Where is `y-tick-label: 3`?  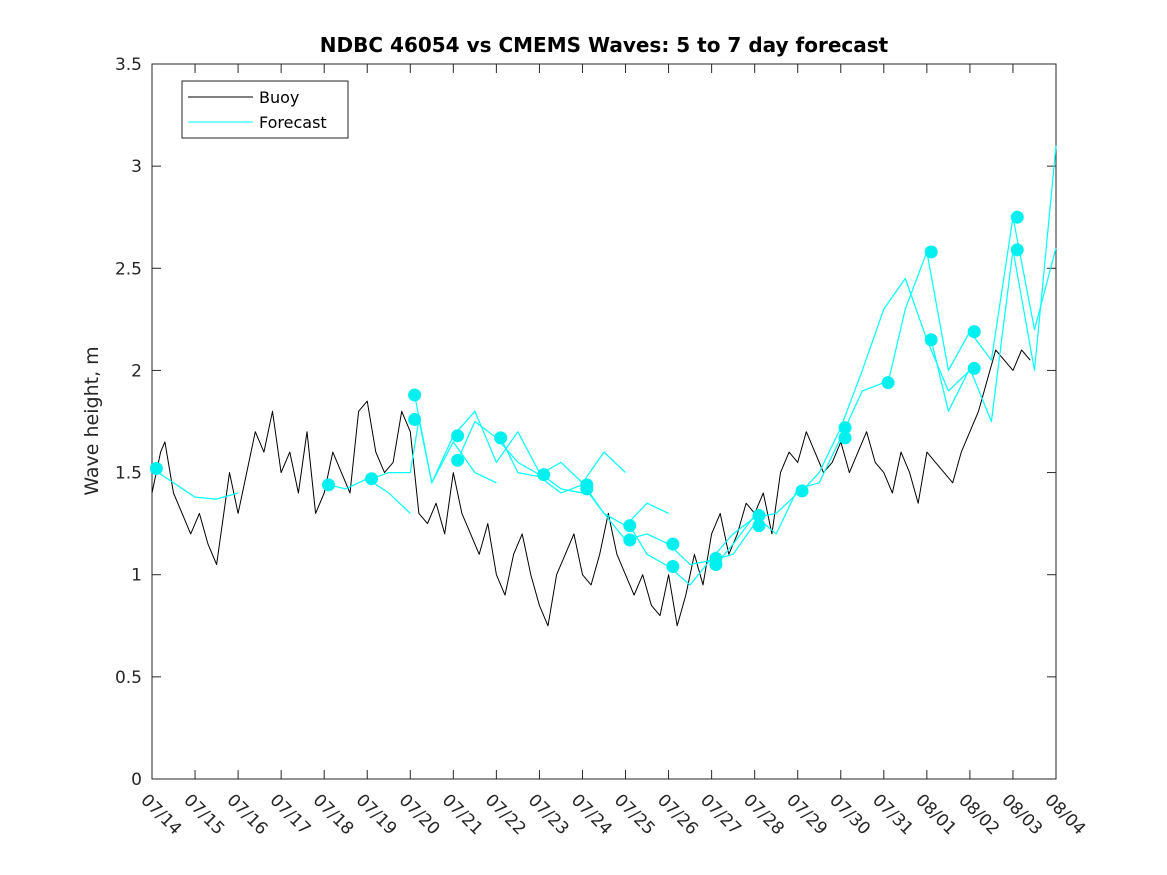
y-tick-label: 3 is located at coordinates (136, 167).